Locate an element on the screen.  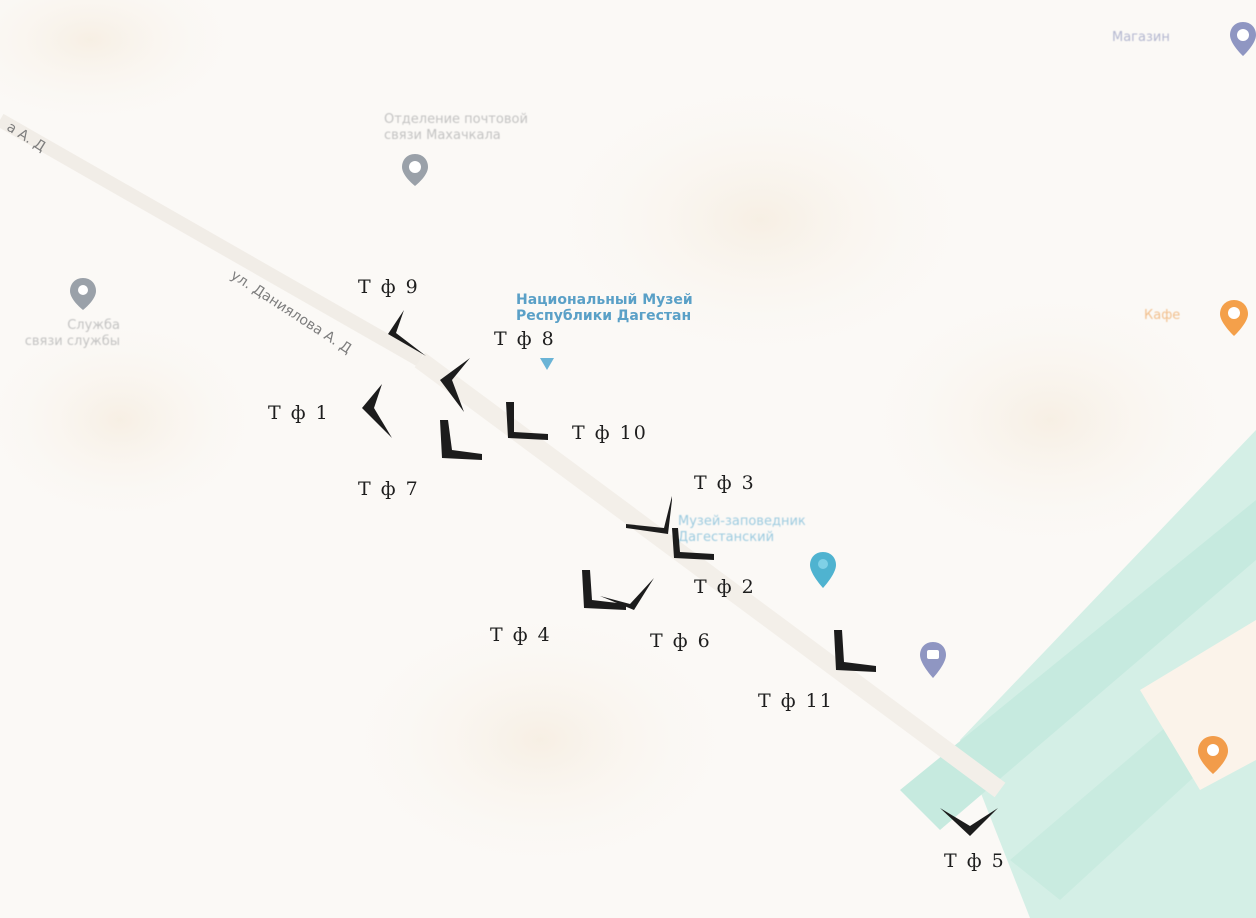
poi-line: связи службы is located at coordinates (72, 341).